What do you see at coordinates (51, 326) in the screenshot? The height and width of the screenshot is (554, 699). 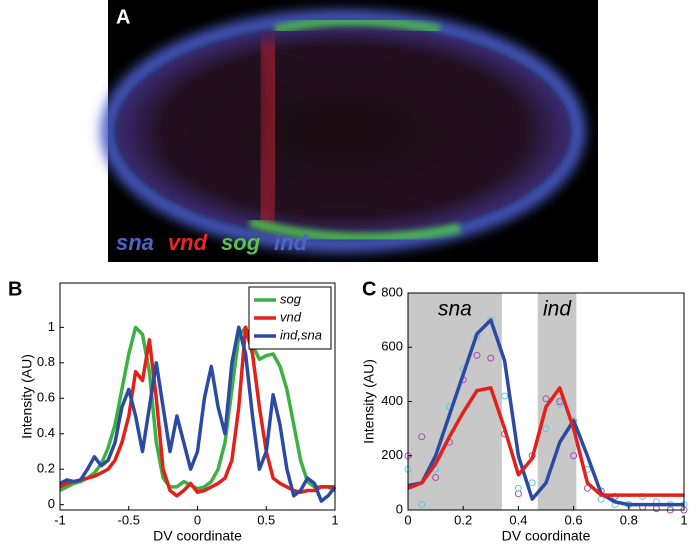 I see `y-tick-label: 1` at bounding box center [51, 326].